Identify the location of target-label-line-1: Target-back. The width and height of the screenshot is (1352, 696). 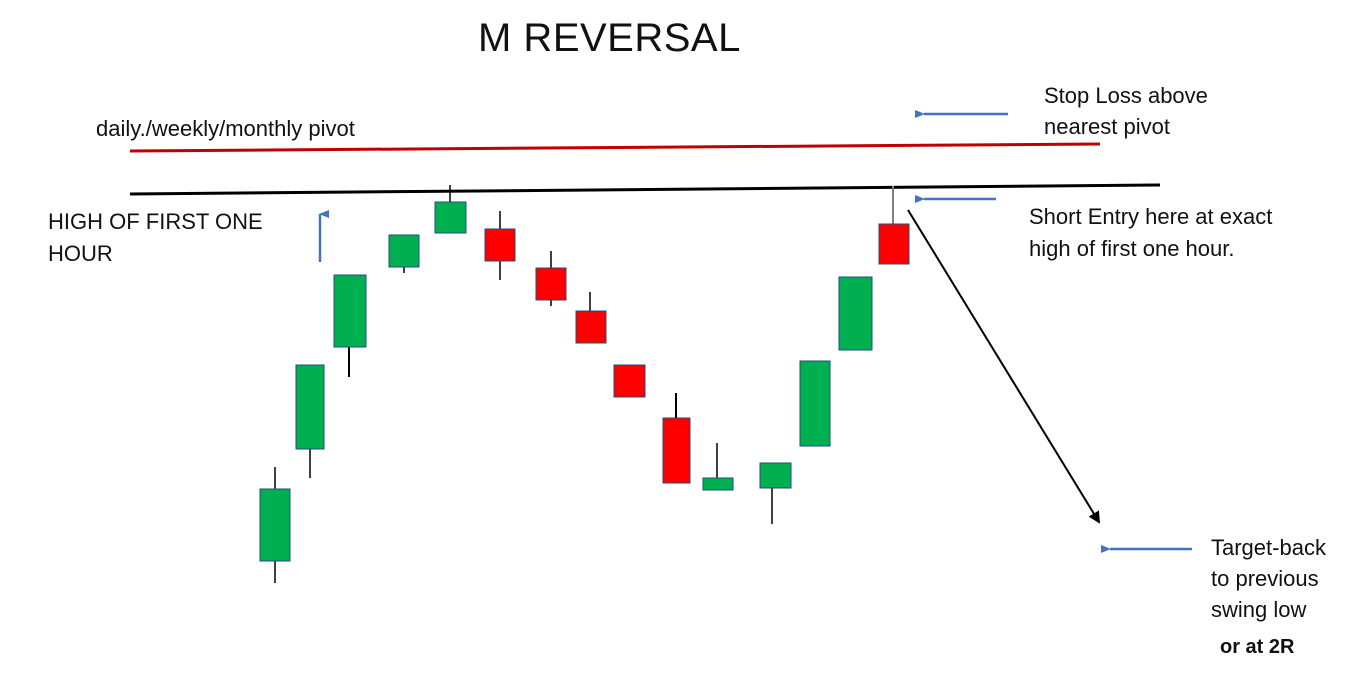
(1268, 547).